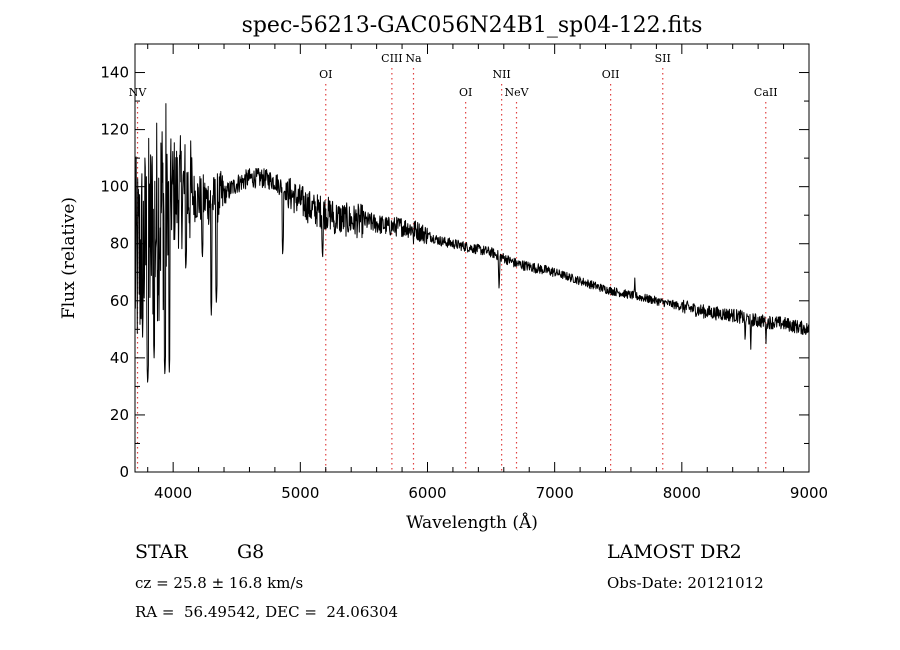 The height and width of the screenshot is (650, 900). I want to click on line-label-na: Na, so click(413, 58).